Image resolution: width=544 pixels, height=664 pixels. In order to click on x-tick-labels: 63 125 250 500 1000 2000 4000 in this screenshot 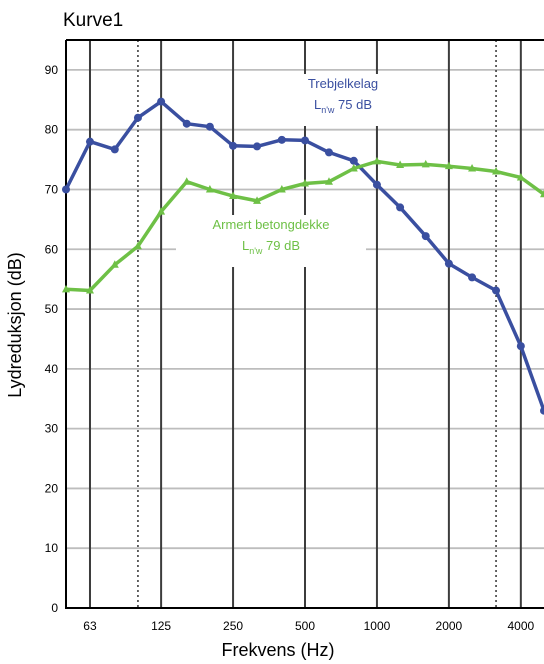, I will do `click(308, 626)`.